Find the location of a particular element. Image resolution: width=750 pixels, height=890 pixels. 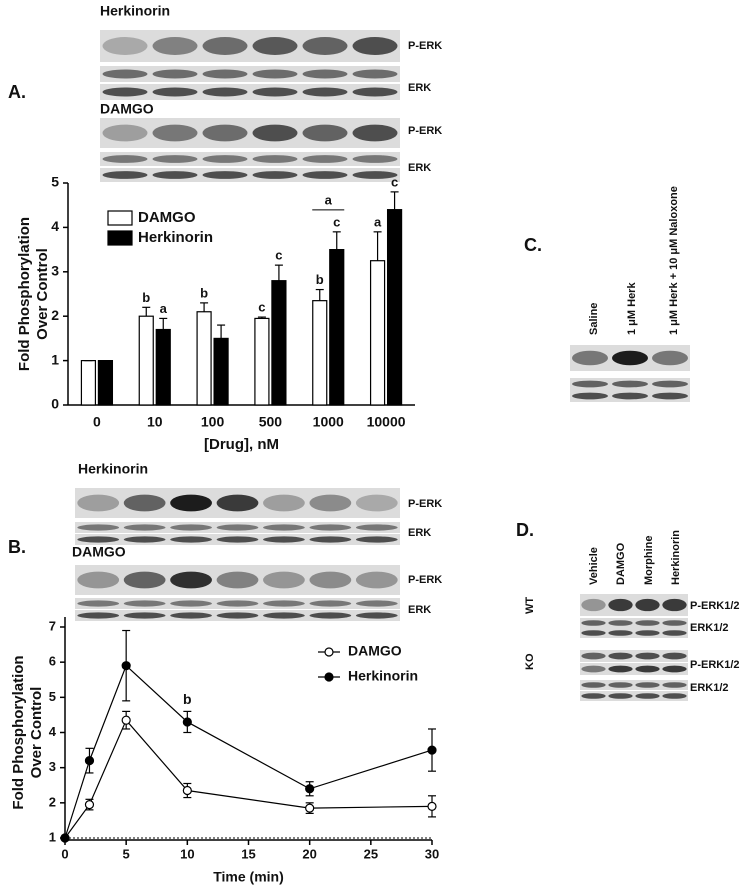

lane-label: 1 μM Herk is located at coordinates (632, 308).